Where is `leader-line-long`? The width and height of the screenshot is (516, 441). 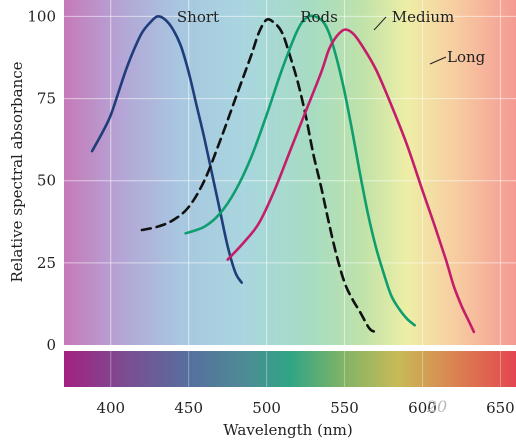
leader-line-long is located at coordinates (438, 60).